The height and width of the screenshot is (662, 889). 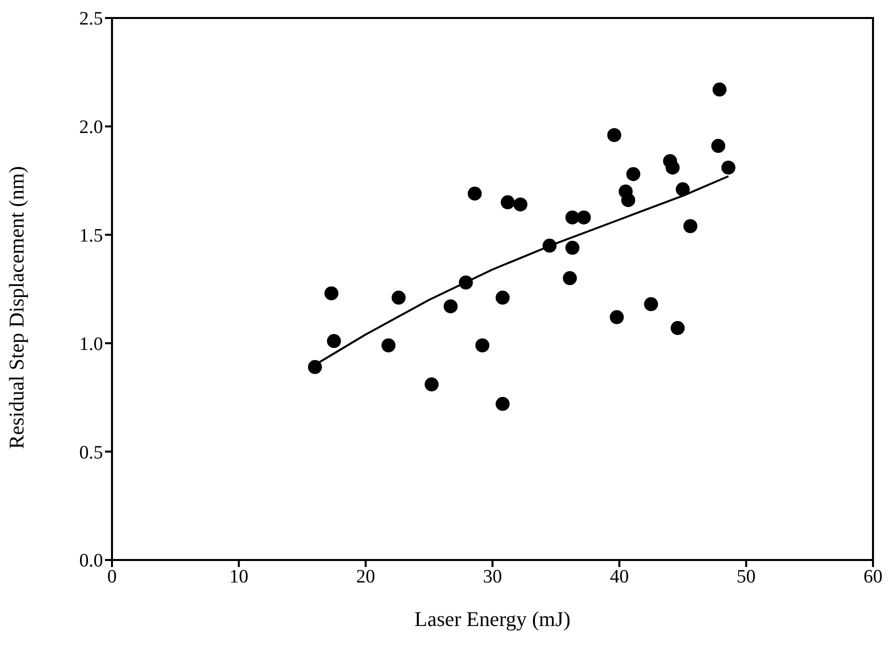 I want to click on y-tick-label: 0.5, so click(x=91, y=453).